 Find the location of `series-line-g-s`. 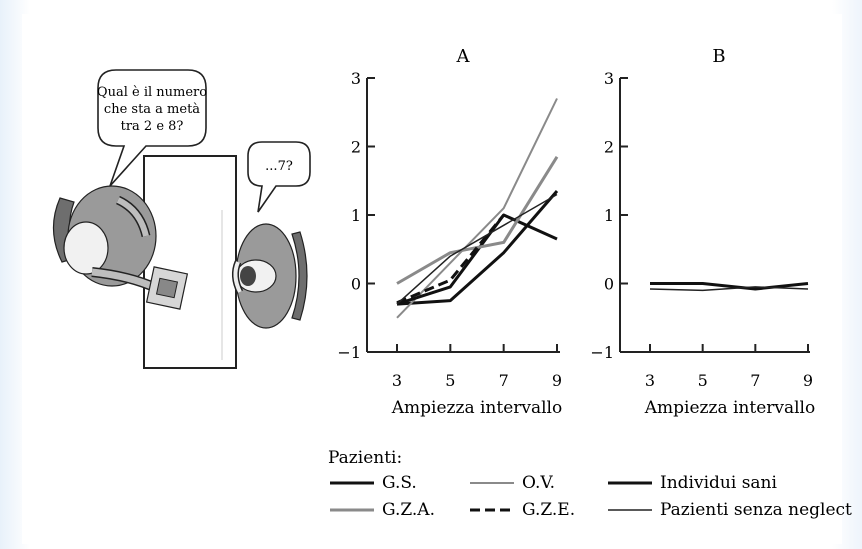

series-line-g-s is located at coordinates (477, 248).